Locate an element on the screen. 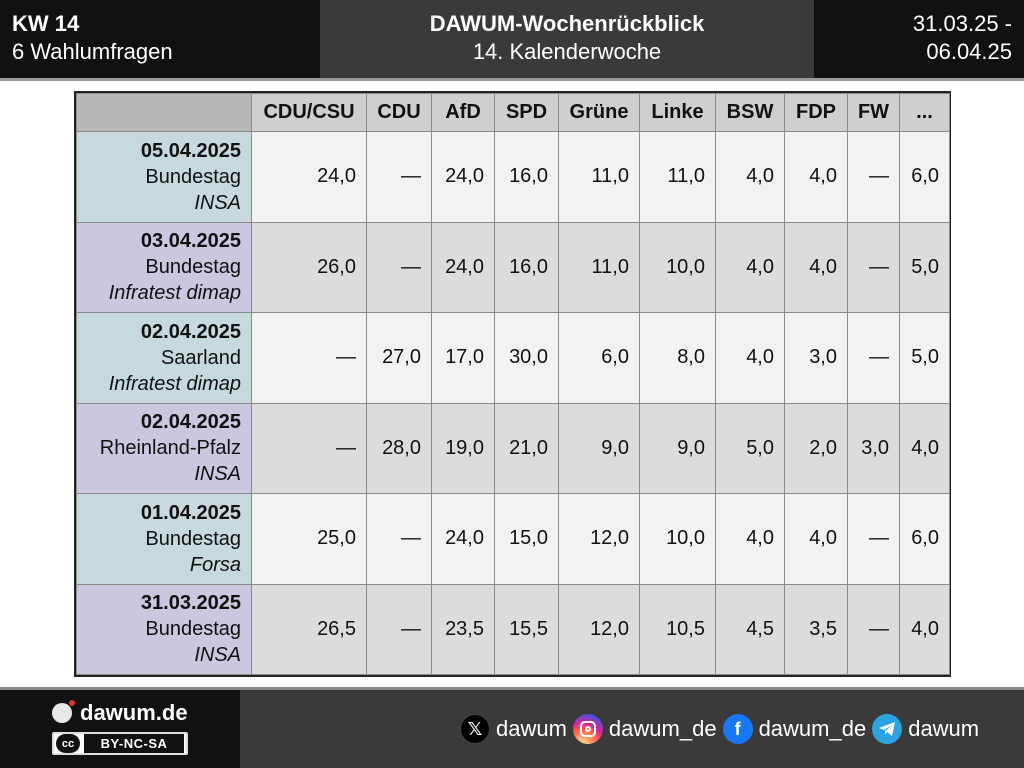 This screenshot has width=1024, height=768. poll-row-header: 05.04.2025 Bundestag INSA is located at coordinates (164, 177).